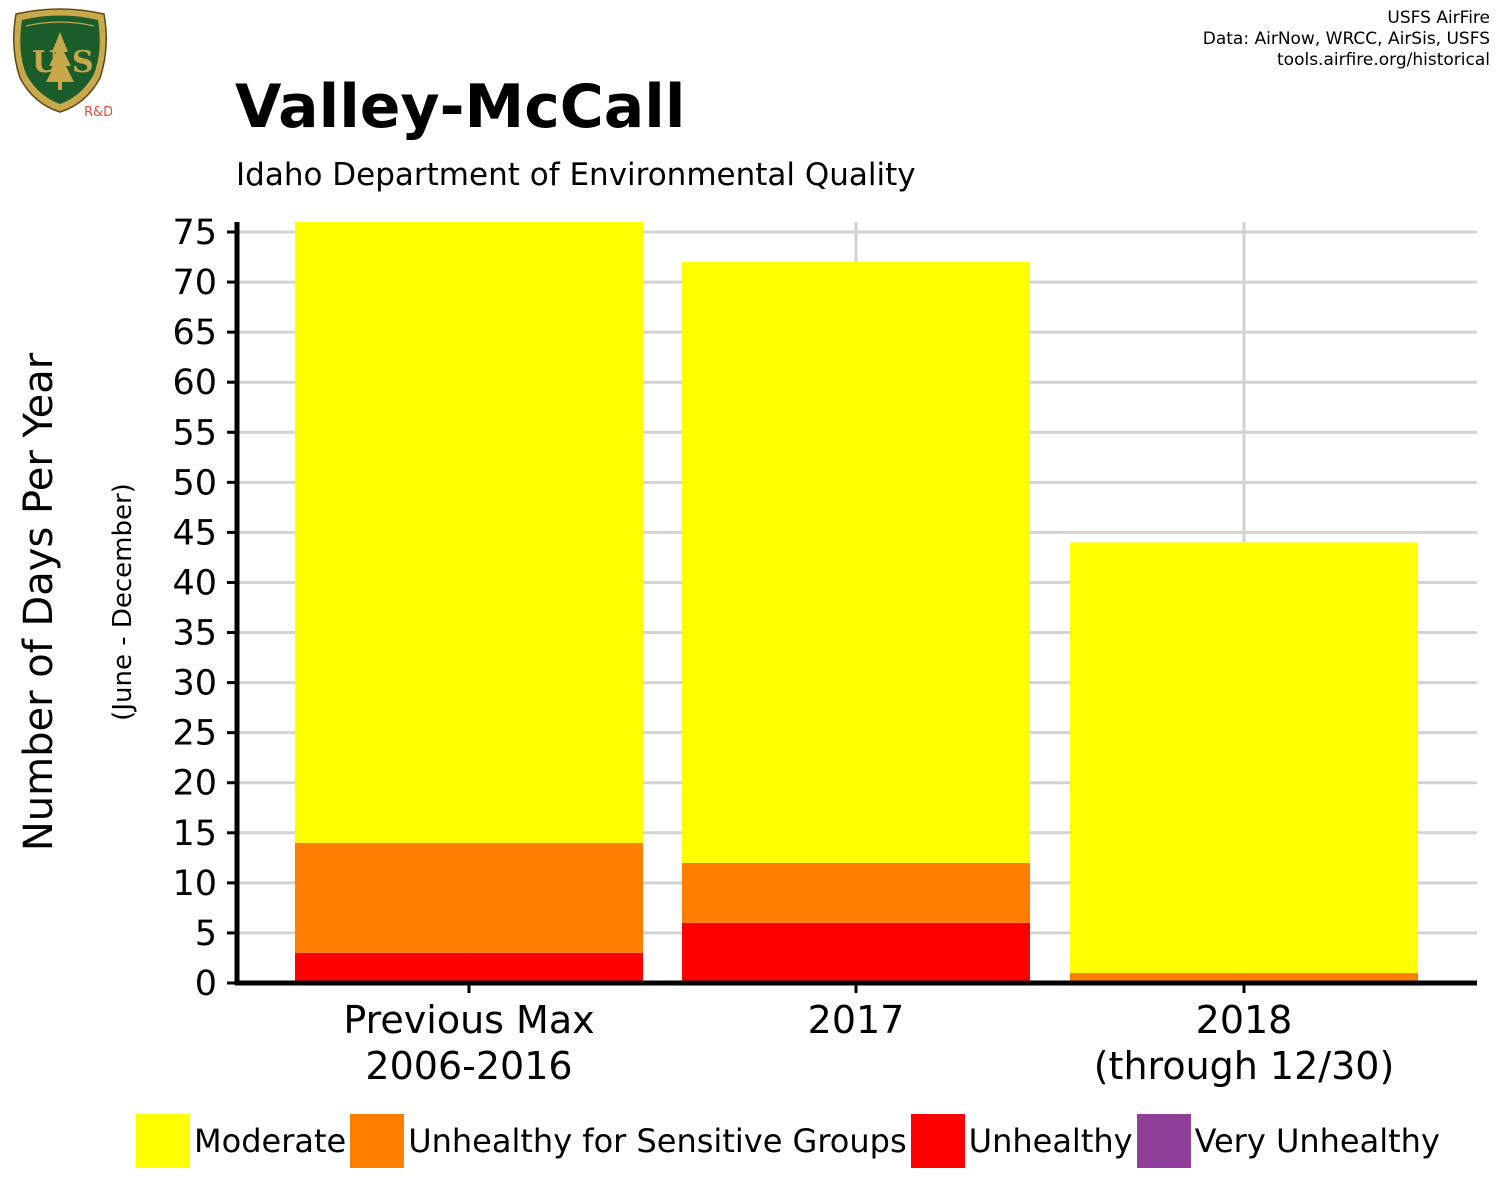 This screenshot has width=1500, height=1200. What do you see at coordinates (194, 433) in the screenshot?
I see `y-tick-label: 55` at bounding box center [194, 433].